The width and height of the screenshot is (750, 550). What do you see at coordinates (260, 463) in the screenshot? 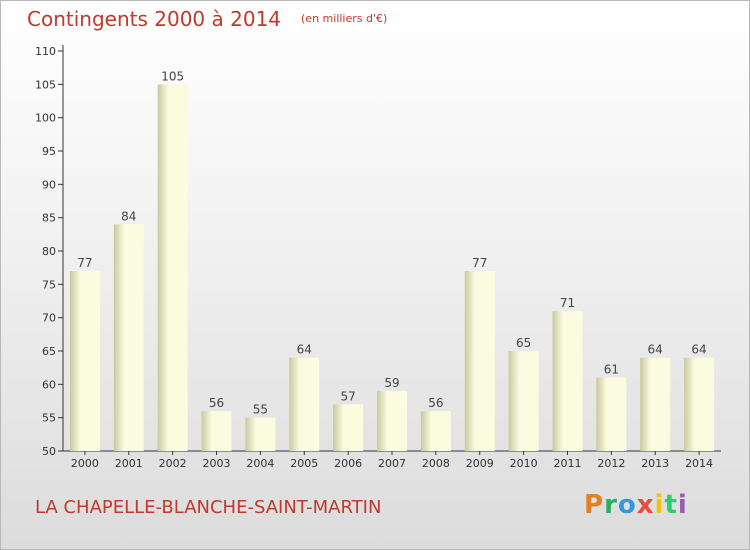
I see `x-tick-label: 2004` at bounding box center [260, 463].